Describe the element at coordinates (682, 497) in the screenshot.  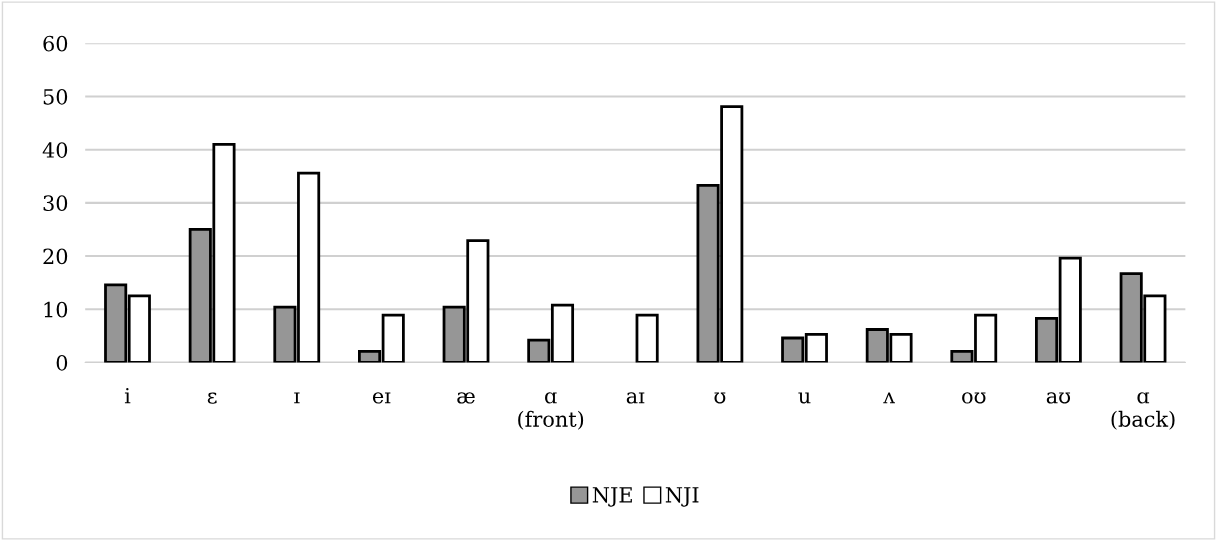
I see `legend-label: NJI` at that location.